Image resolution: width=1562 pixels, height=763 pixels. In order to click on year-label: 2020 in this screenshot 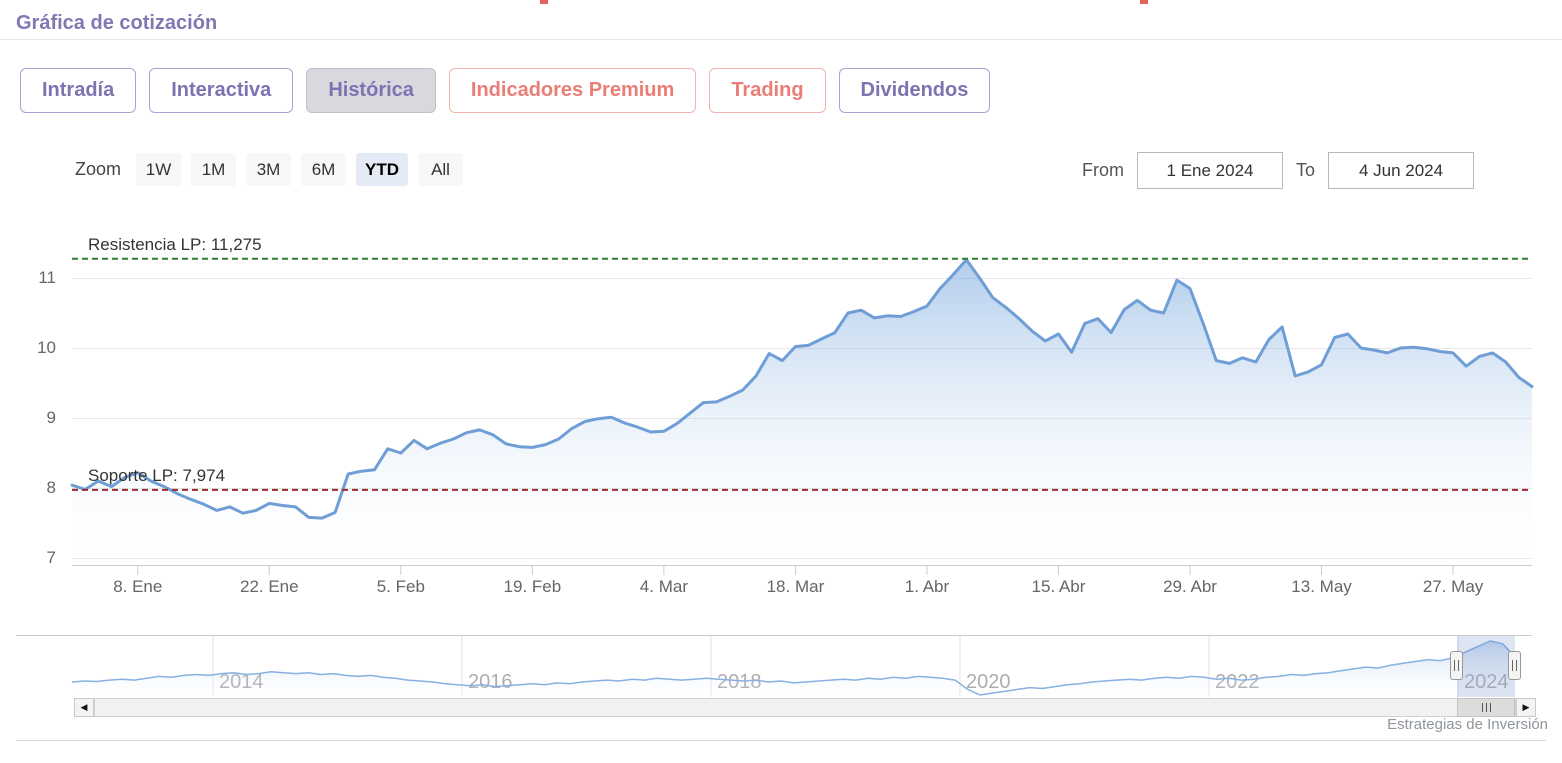, I will do `click(988, 682)`.